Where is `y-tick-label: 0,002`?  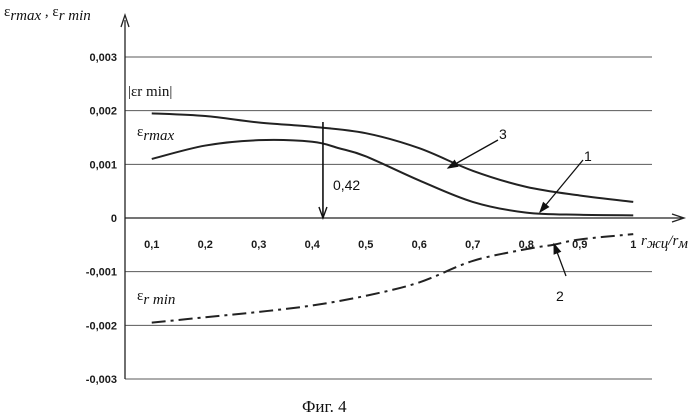
y-tick-label: 0,002 is located at coordinates (103, 112).